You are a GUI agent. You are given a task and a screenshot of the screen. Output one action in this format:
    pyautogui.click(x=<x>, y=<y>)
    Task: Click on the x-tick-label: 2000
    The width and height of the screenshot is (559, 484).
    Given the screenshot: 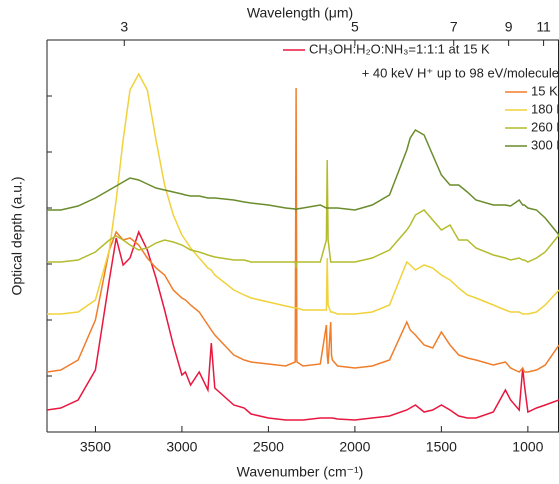 What is the action you would take?
    pyautogui.click(x=354, y=447)
    